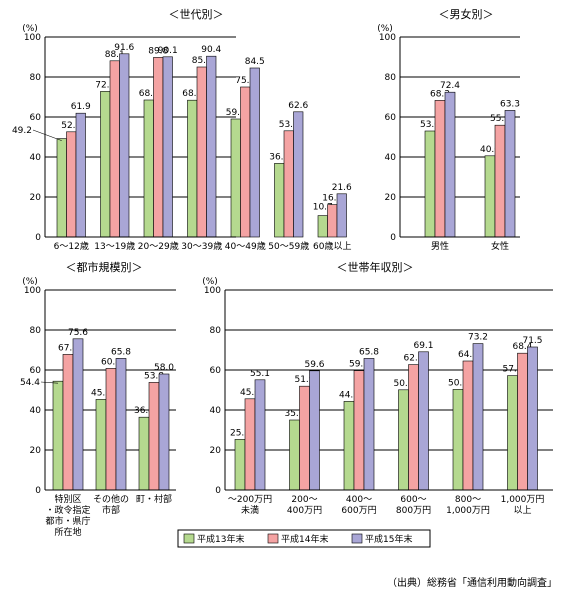  What do you see at coordinates (413, 359) in the screenshot?
I see `data-label: 62.7` at bounding box center [413, 359].